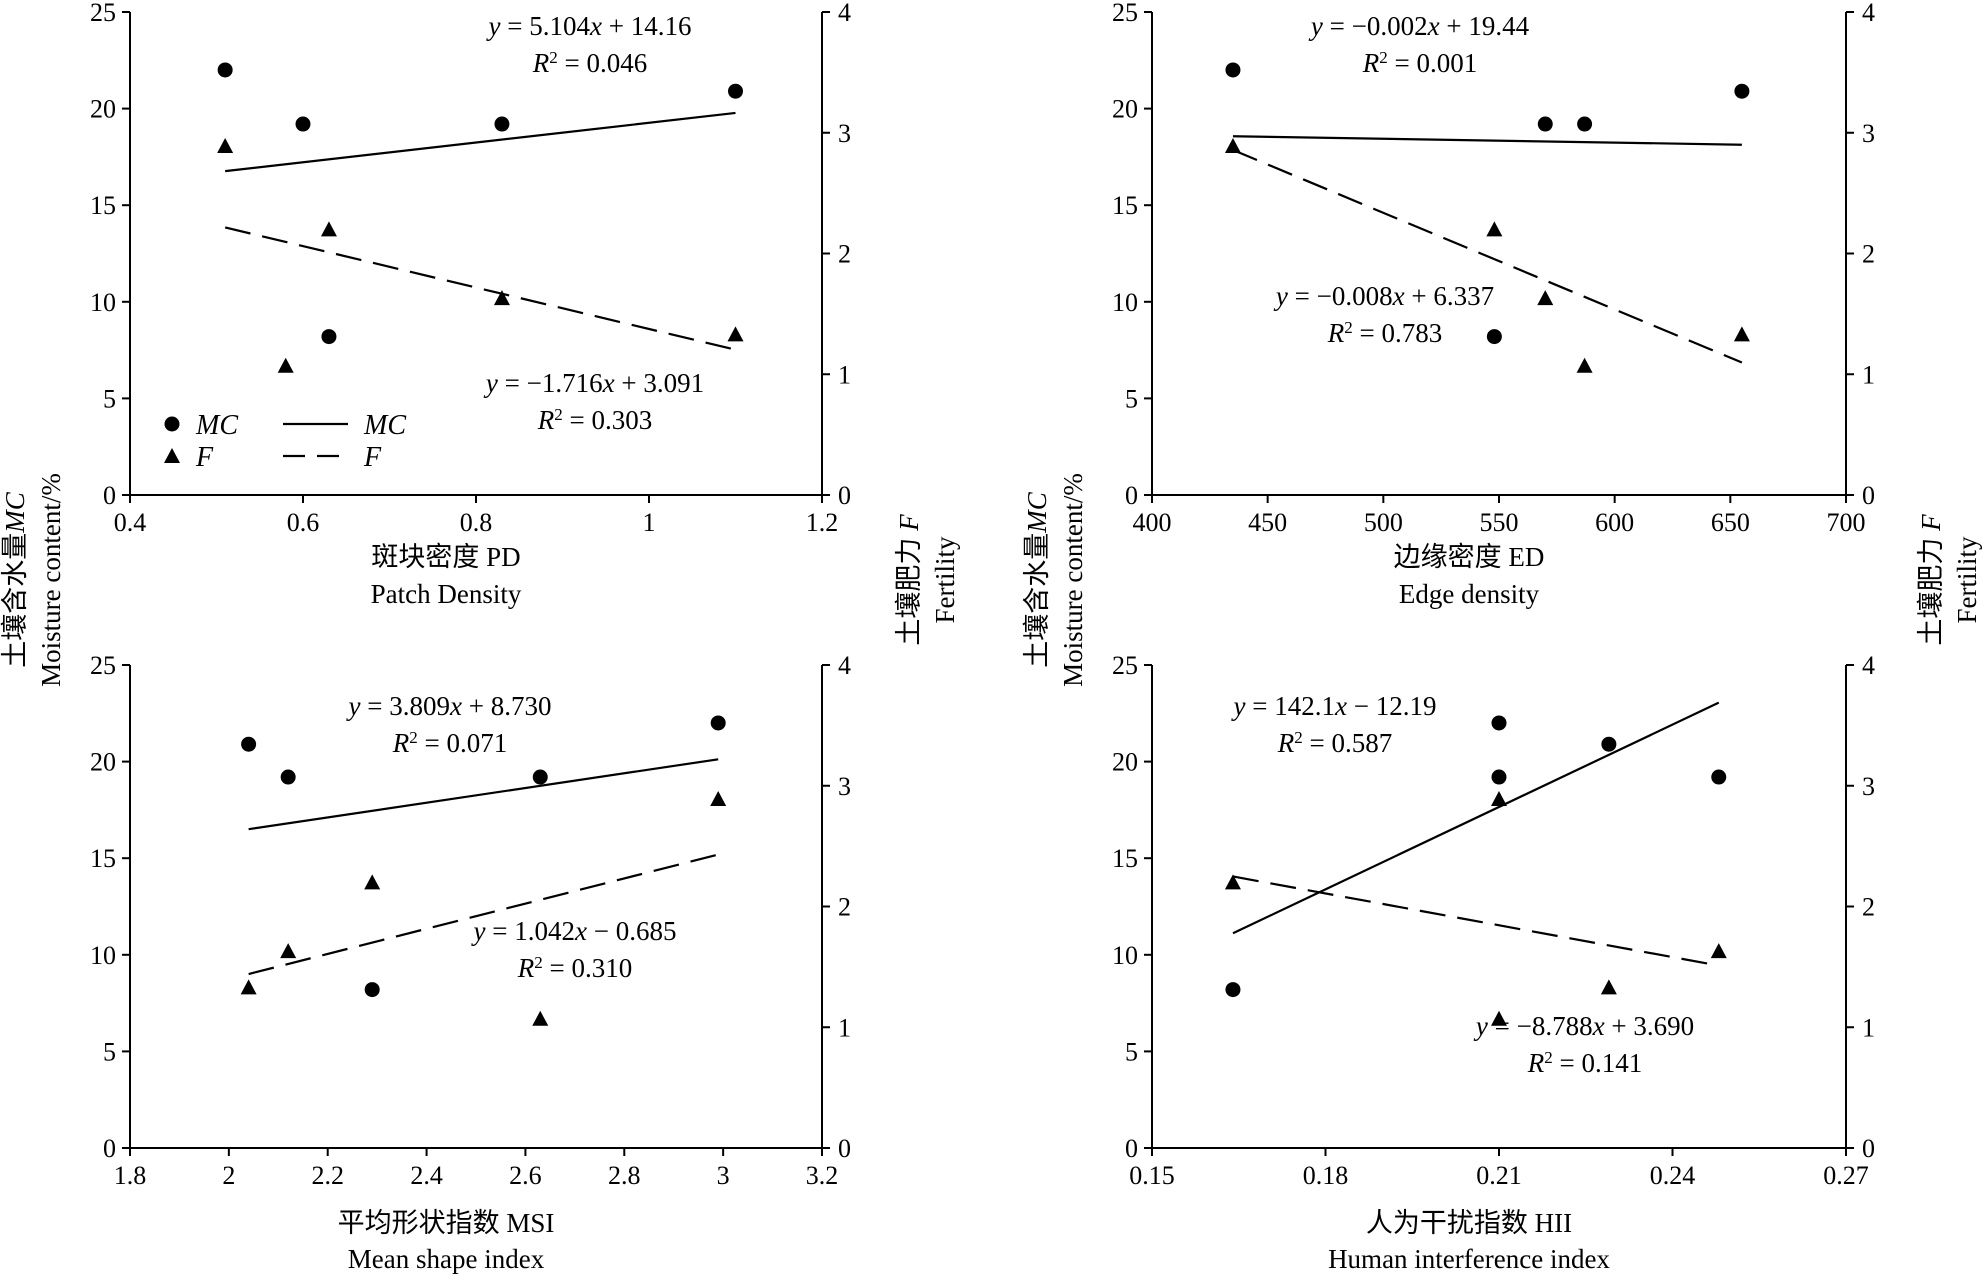 The height and width of the screenshot is (1284, 1988). What do you see at coordinates (476, 522) in the screenshot?
I see `x-tick-label: 0.8` at bounding box center [476, 522].